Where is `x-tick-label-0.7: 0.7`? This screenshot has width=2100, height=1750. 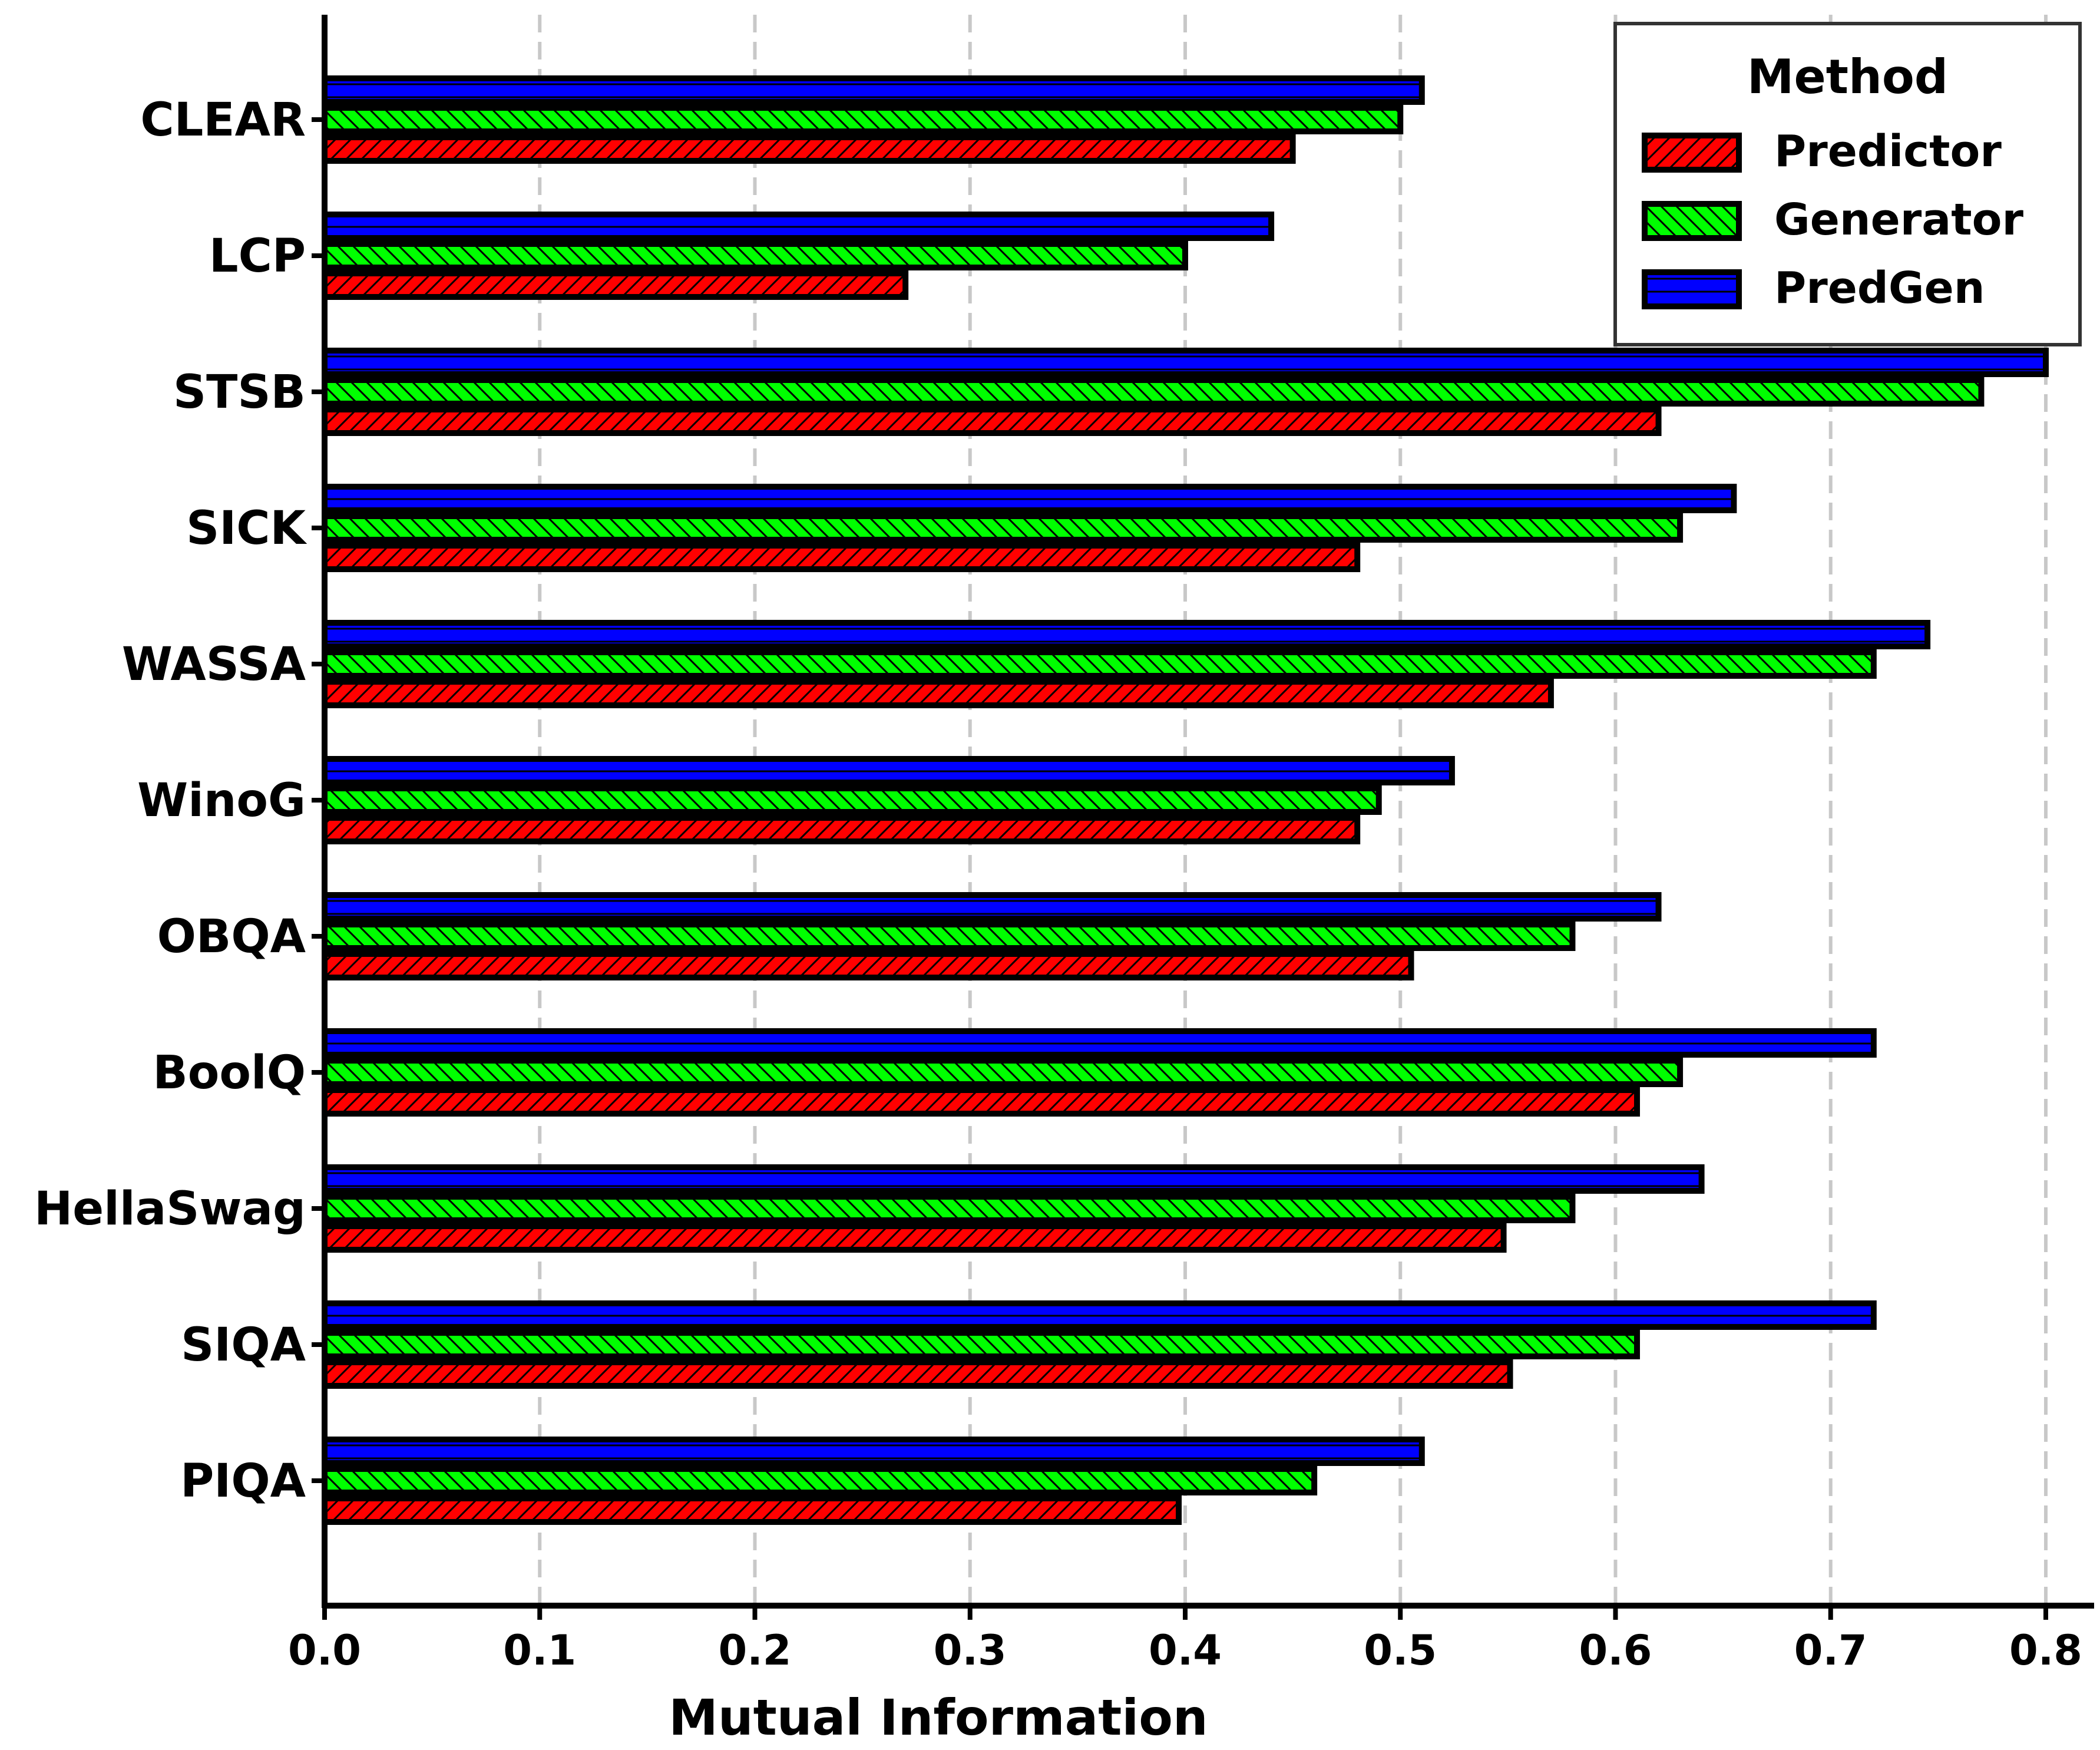
x-tick-label-0.7: 0.7 is located at coordinates (1830, 1650).